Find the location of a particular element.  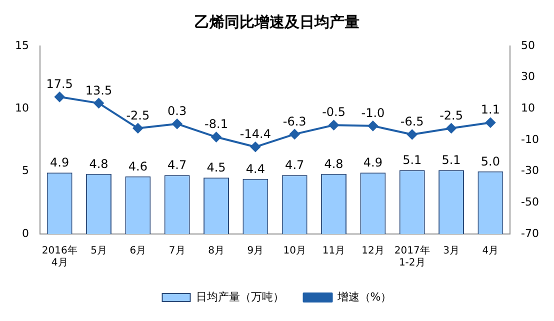

data-label: -0.5 is located at coordinates (334, 112).